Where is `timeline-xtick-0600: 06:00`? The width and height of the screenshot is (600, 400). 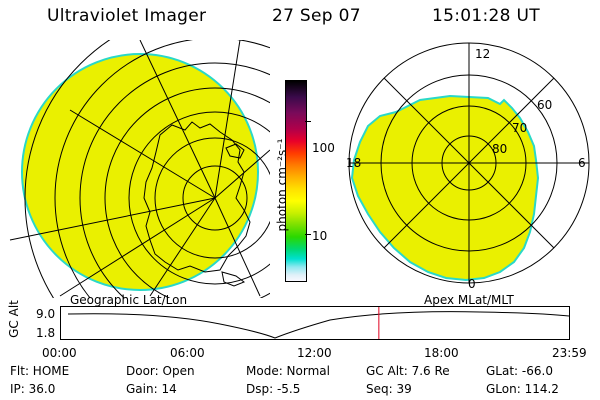
timeline-xtick-0600: 06:00 is located at coordinates (187, 353).